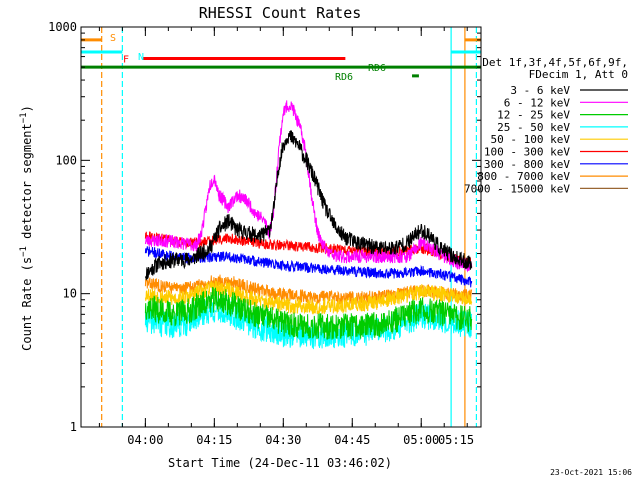 The width and height of the screenshot is (640, 480). I want to click on x-tick-label: 04:15, so click(214, 440).